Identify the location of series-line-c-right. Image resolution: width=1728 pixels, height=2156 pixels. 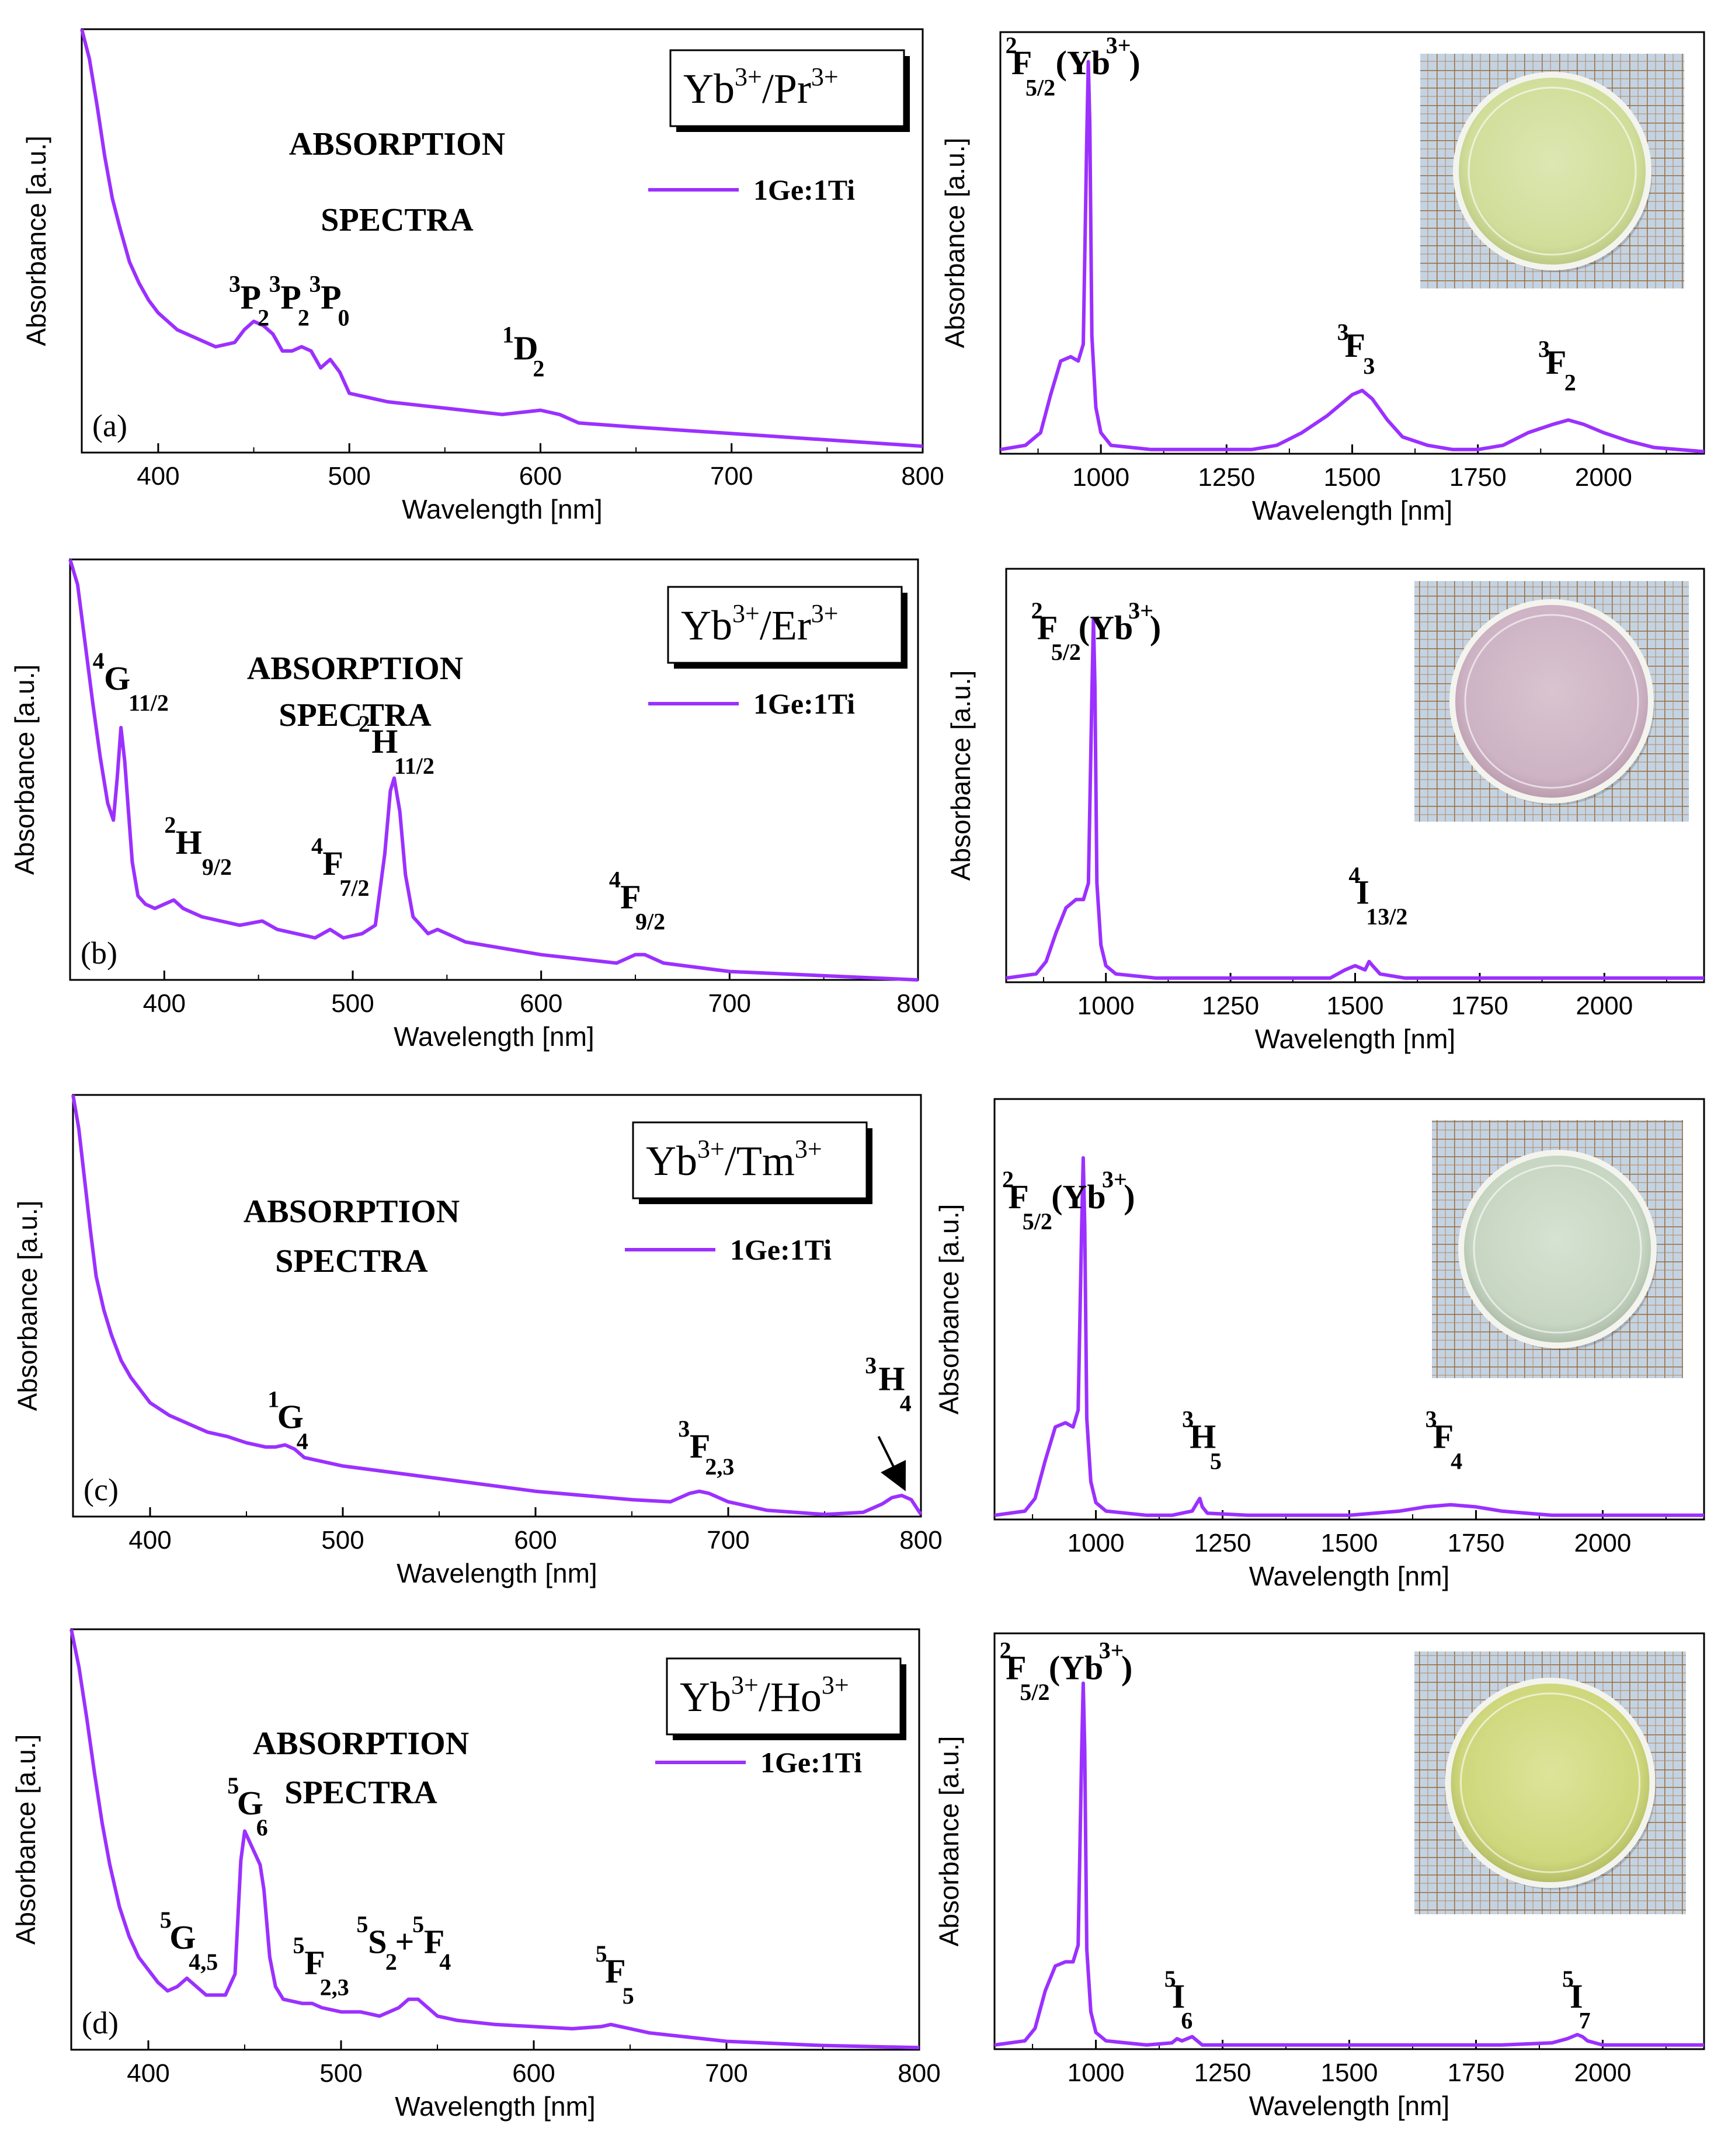
(1349, 1336).